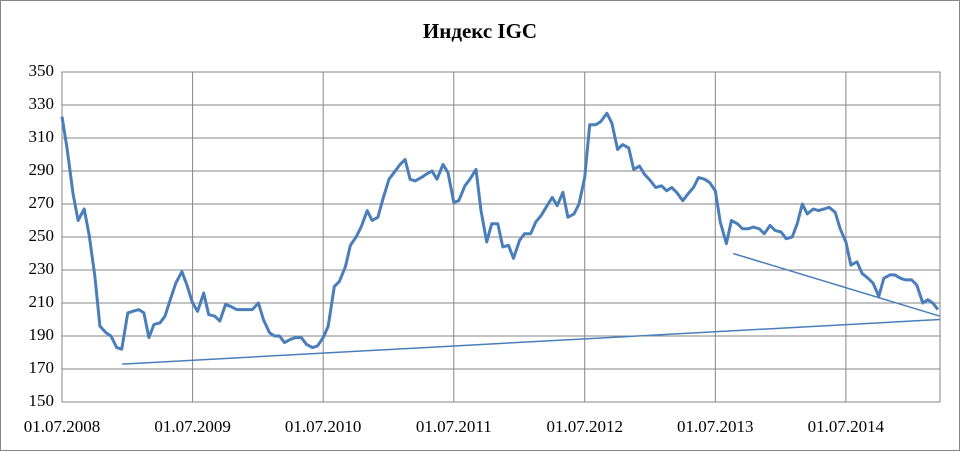  I want to click on y-tick-label: 230, so click(42, 268).